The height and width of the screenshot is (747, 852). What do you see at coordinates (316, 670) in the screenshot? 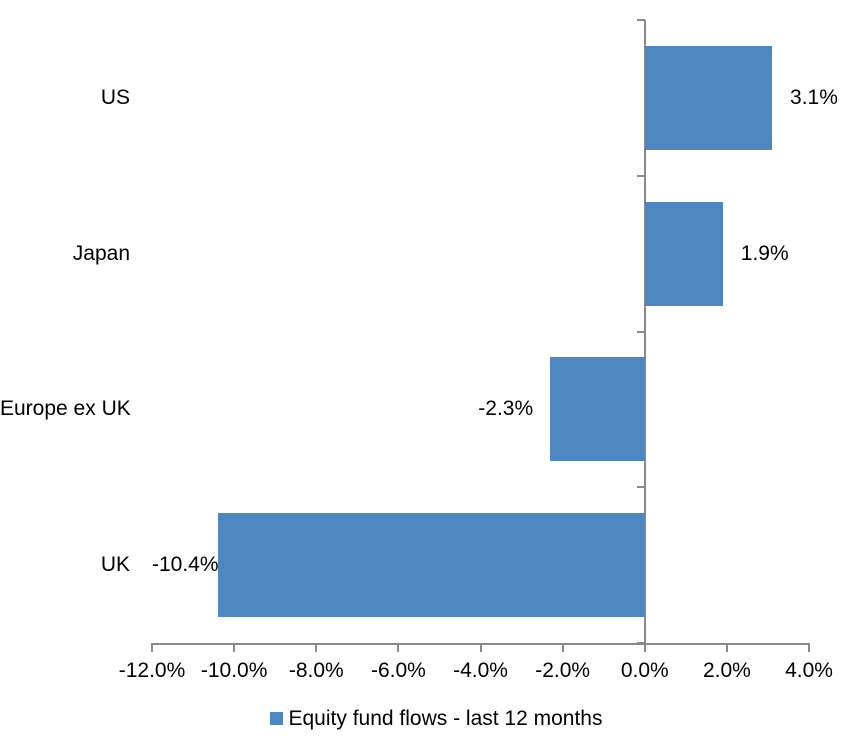
I see `x-tick-label: -8.0%` at bounding box center [316, 670].